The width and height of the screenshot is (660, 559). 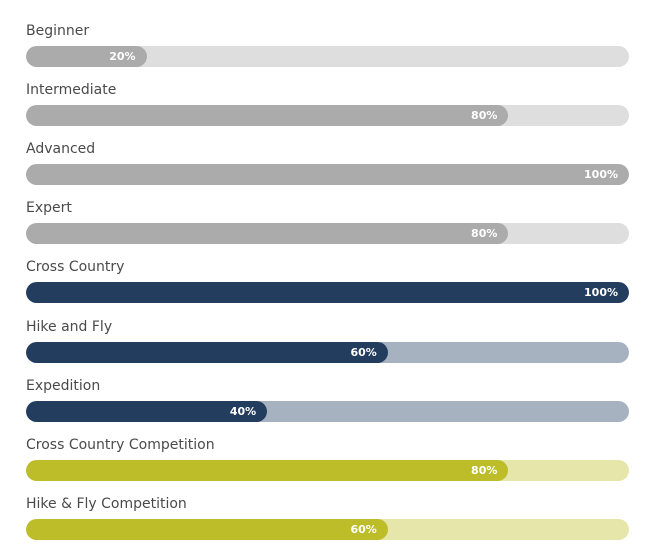 I want to click on skill-label: Expert, so click(x=49, y=208).